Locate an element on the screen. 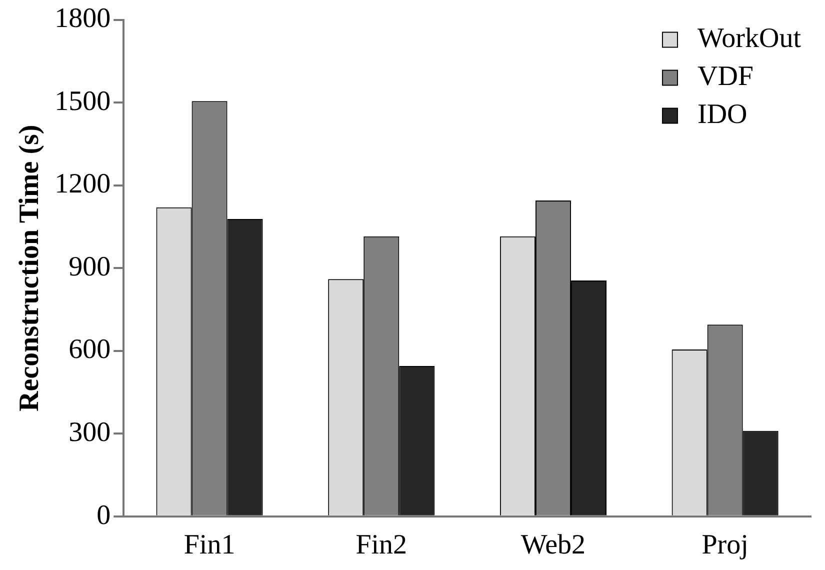 Image resolution: width=825 pixels, height=570 pixels. y-tick-label: 1200 is located at coordinates (82, 184).